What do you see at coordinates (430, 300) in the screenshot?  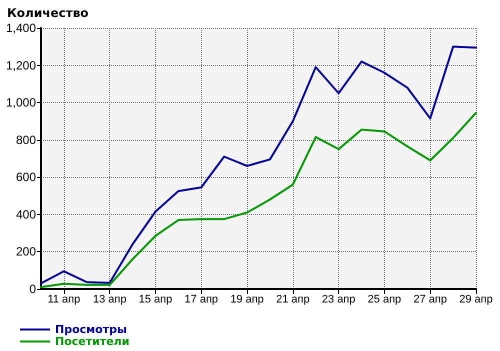 I see `x-tick-label: 27 апр` at bounding box center [430, 300].